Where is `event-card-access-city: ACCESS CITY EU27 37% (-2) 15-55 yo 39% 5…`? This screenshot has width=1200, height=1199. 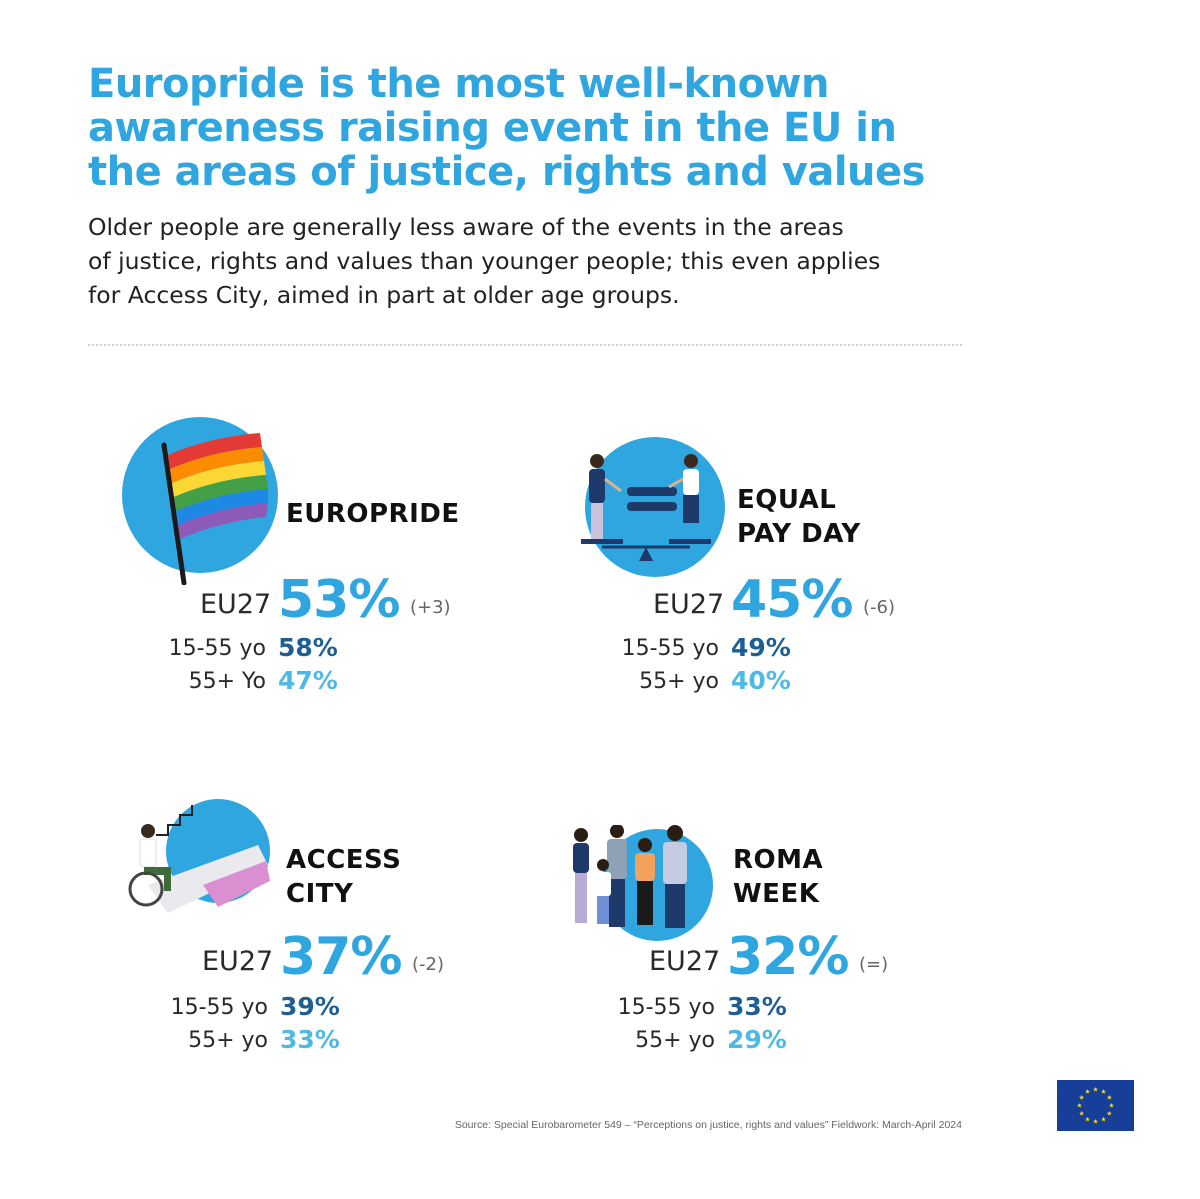 event-card-access-city: ACCESS CITY EU27 37% (-2) 15-55 yo 39% 5… is located at coordinates (348, 960).